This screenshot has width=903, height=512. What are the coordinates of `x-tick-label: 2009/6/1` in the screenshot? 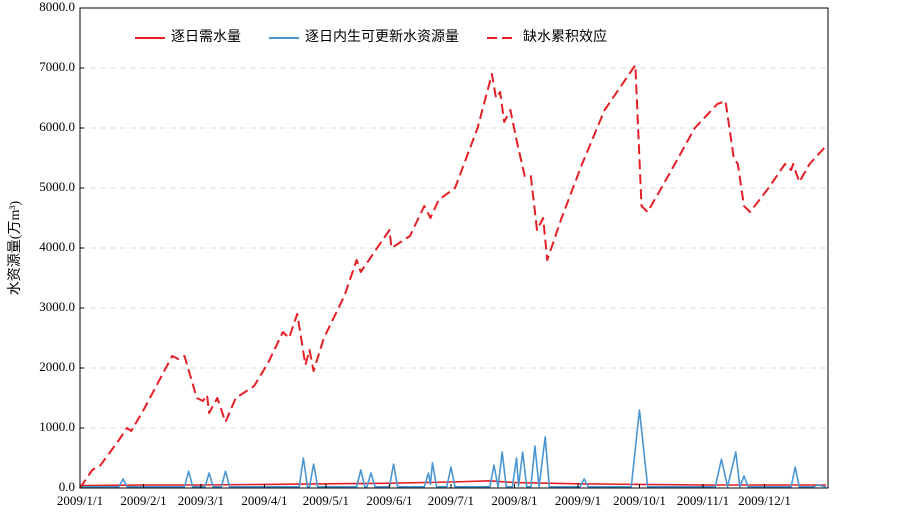 It's located at (389, 500).